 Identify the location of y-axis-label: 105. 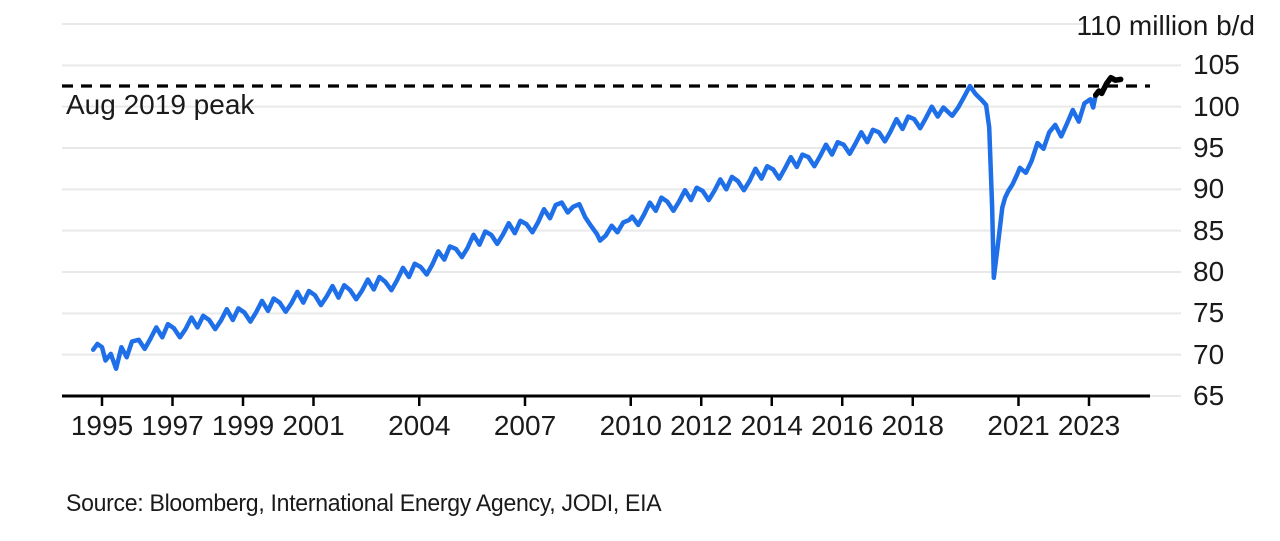
(1216, 65).